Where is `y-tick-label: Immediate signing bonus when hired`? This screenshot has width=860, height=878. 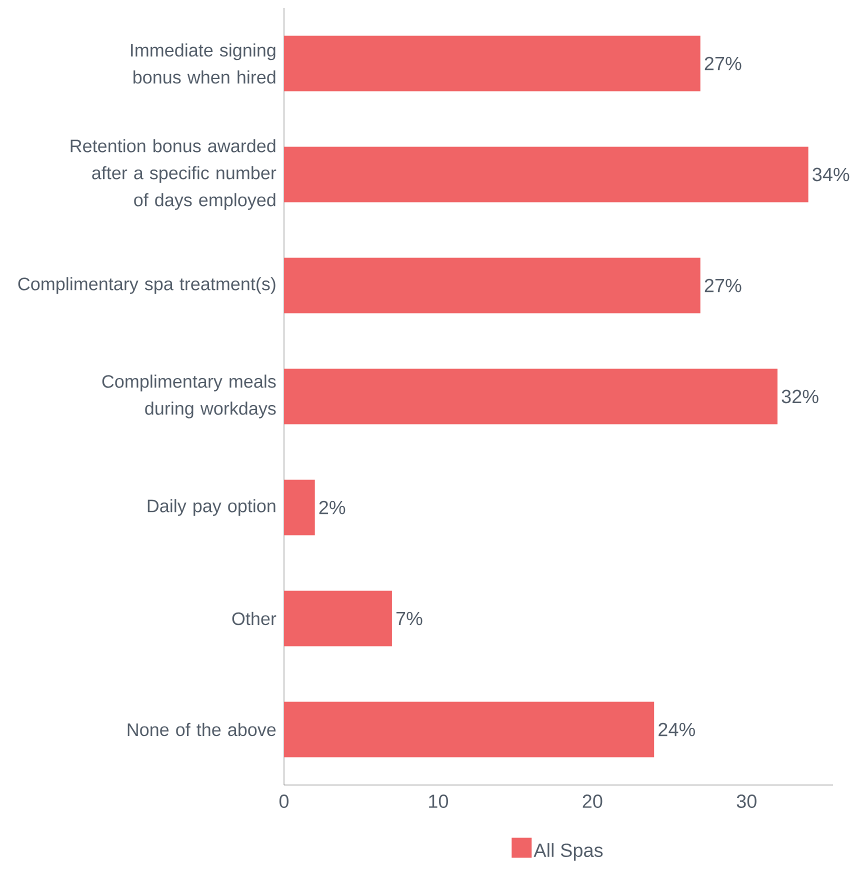 y-tick-label: Immediate signing bonus when hired is located at coordinates (203, 63).